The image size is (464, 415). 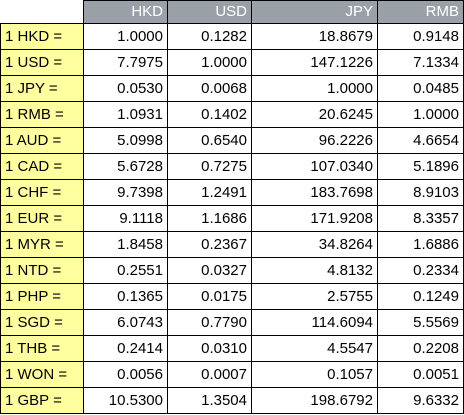 I want to click on rate-cell: 0.1057, so click(x=314, y=374).